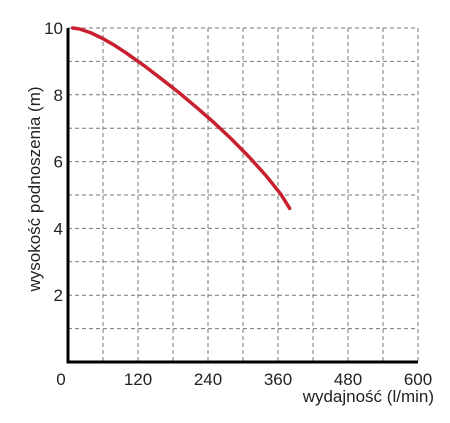  What do you see at coordinates (53, 28) in the screenshot?
I see `y-tick-label: 10` at bounding box center [53, 28].